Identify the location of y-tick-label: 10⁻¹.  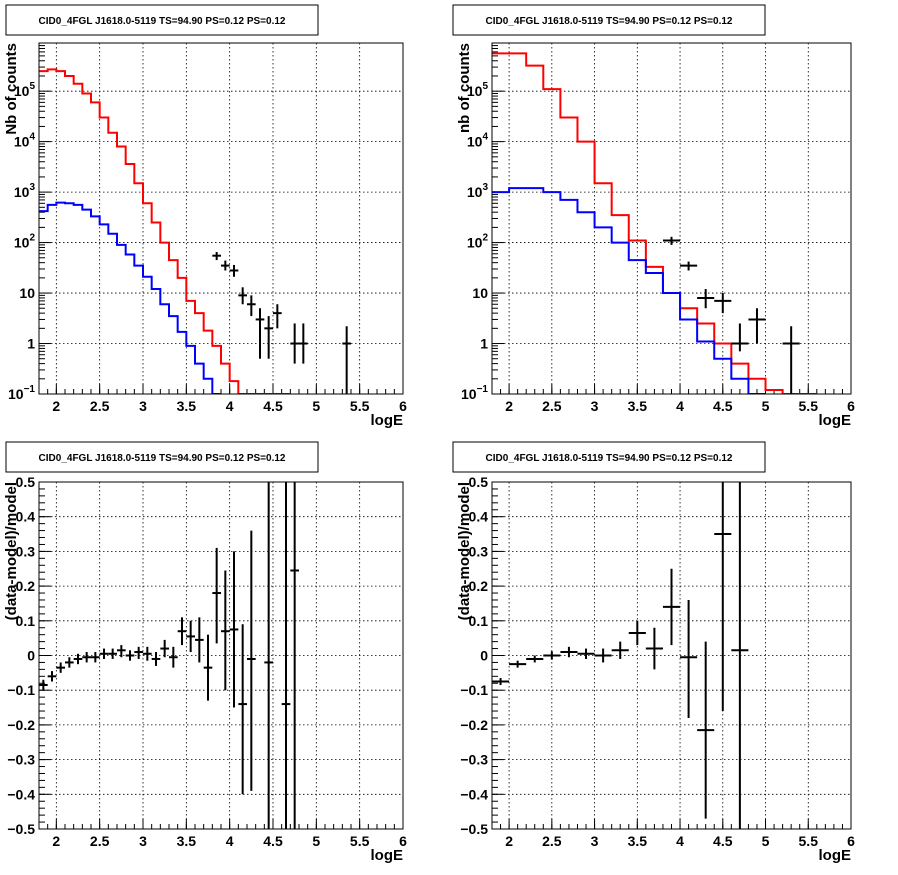
(474, 393).